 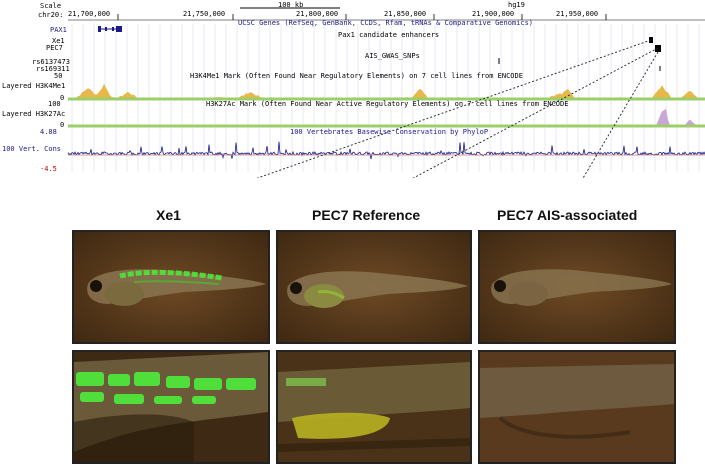 I want to click on h3k27-track-label: Layered H3K27Ac, so click(x=34, y=114).